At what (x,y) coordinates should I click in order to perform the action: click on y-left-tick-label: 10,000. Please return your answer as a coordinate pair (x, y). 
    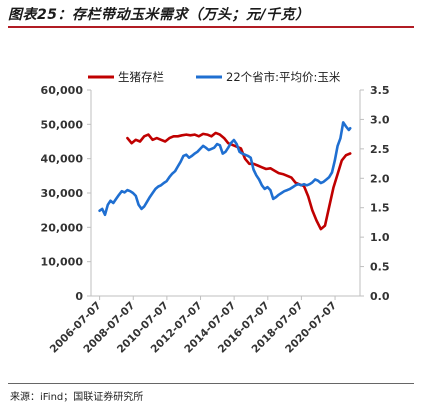
    Looking at the image, I should click on (62, 262).